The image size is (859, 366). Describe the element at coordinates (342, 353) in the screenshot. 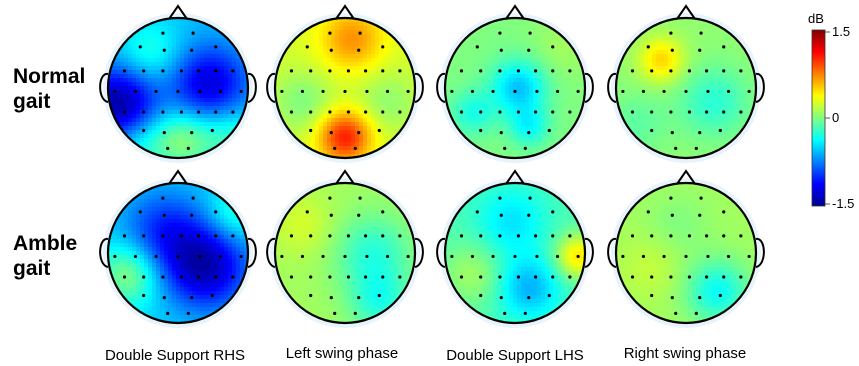

I see `column-label-left-swing-phase: Left swing phase` at that location.